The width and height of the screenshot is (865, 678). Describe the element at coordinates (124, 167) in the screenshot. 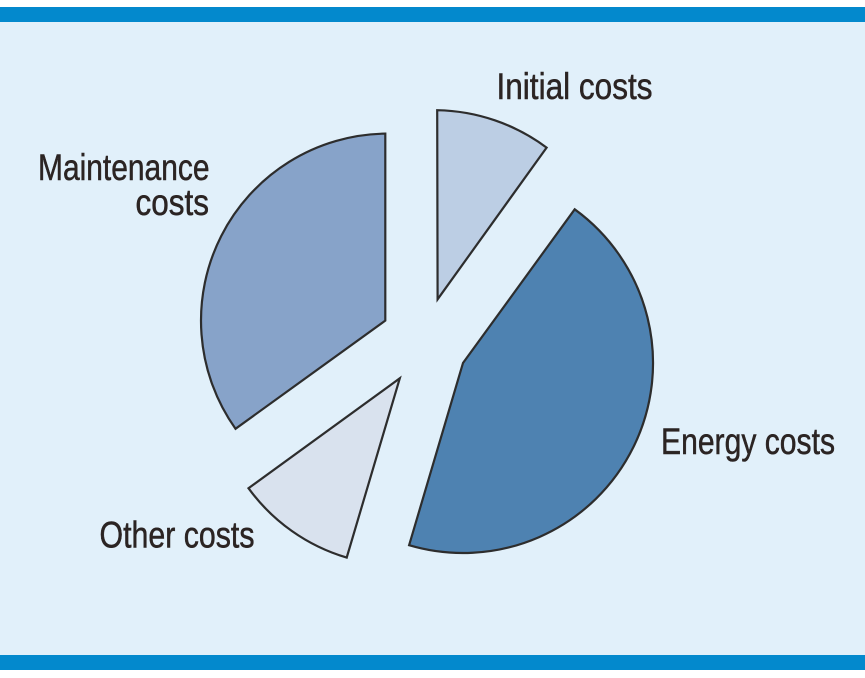

I see `svg-text: Maintenance` at that location.